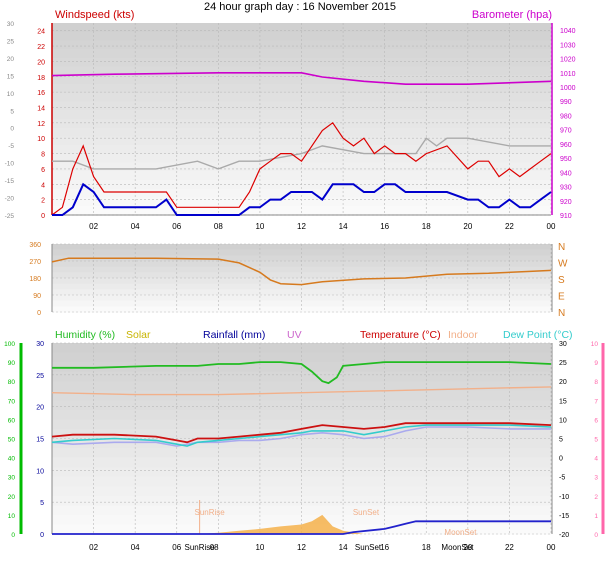 The width and height of the screenshot is (608, 561). I want to click on y-tick-temperature: 10, so click(563, 420).